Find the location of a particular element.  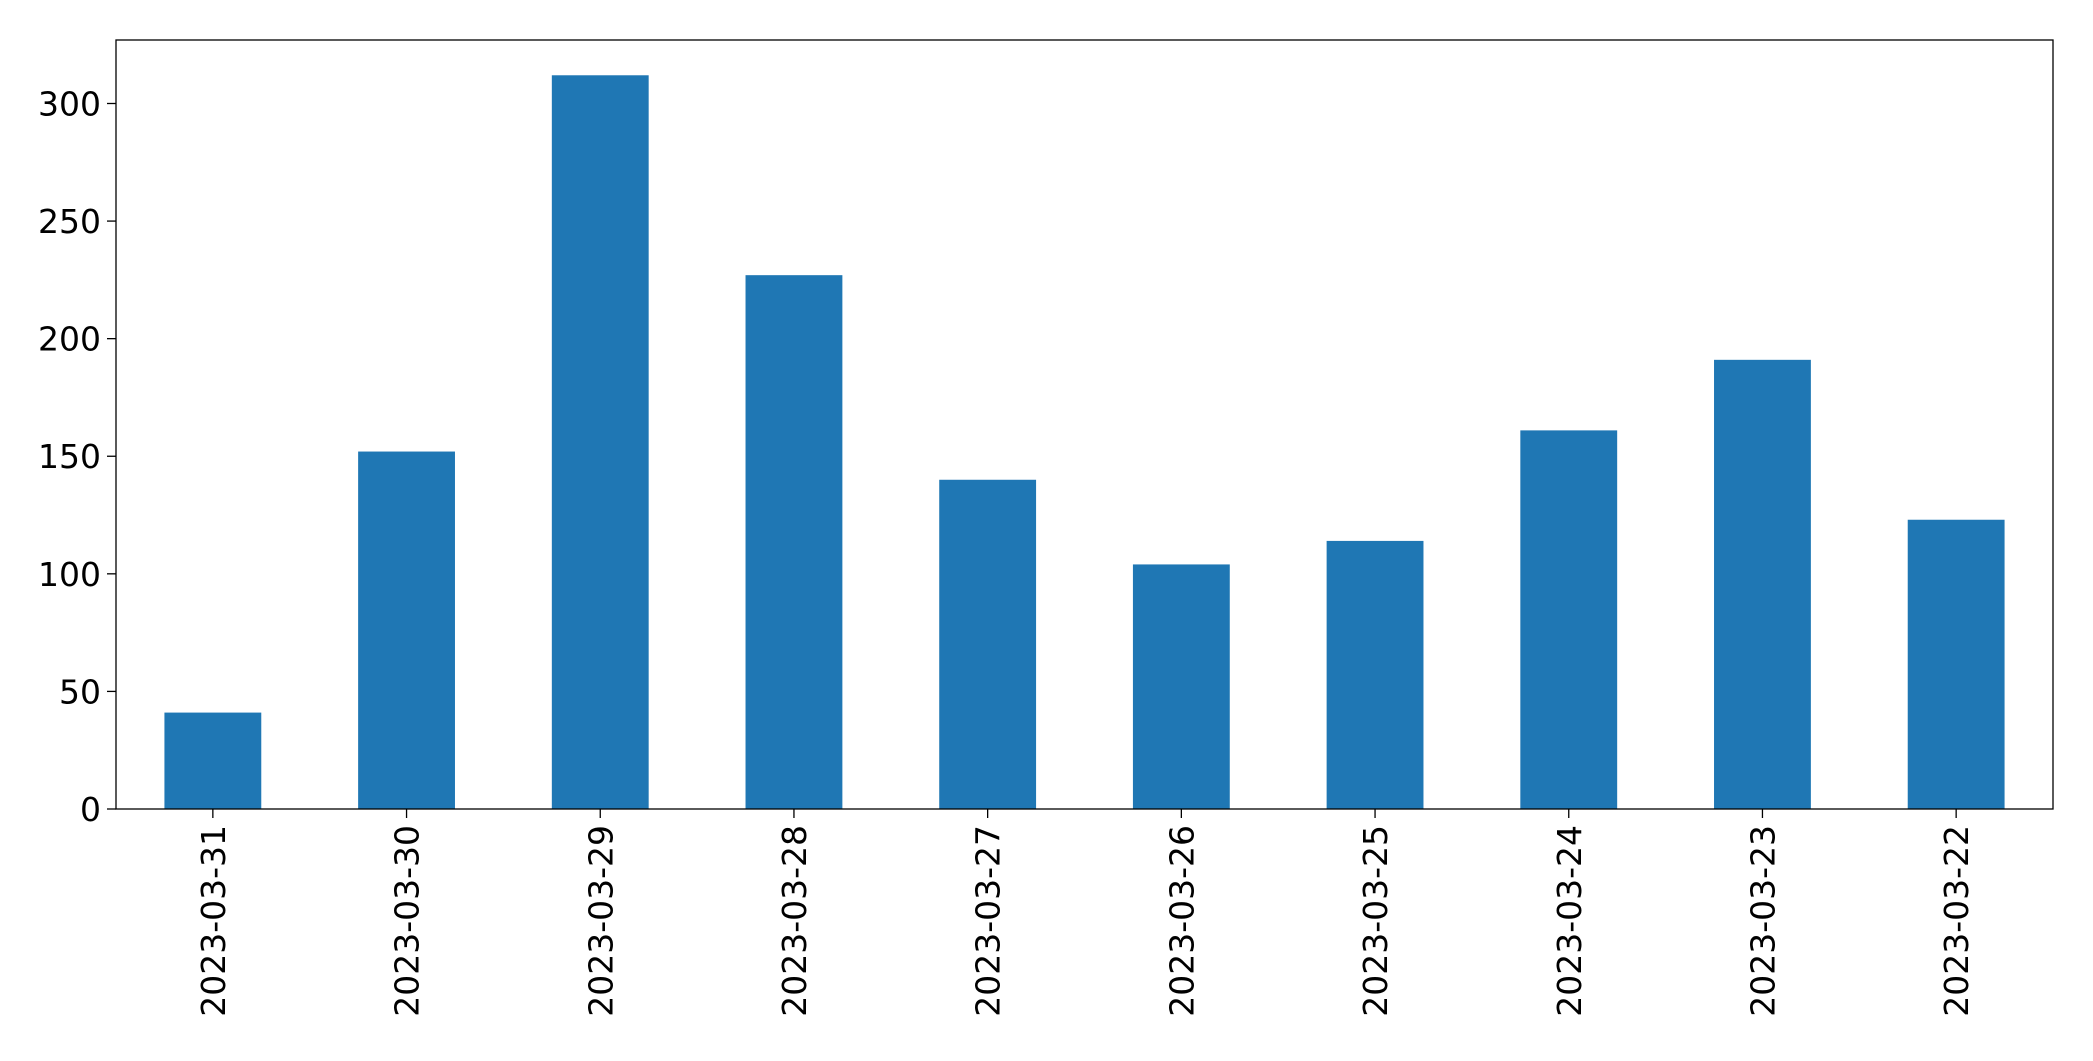

y-tick-label: 100 is located at coordinates (69, 574).